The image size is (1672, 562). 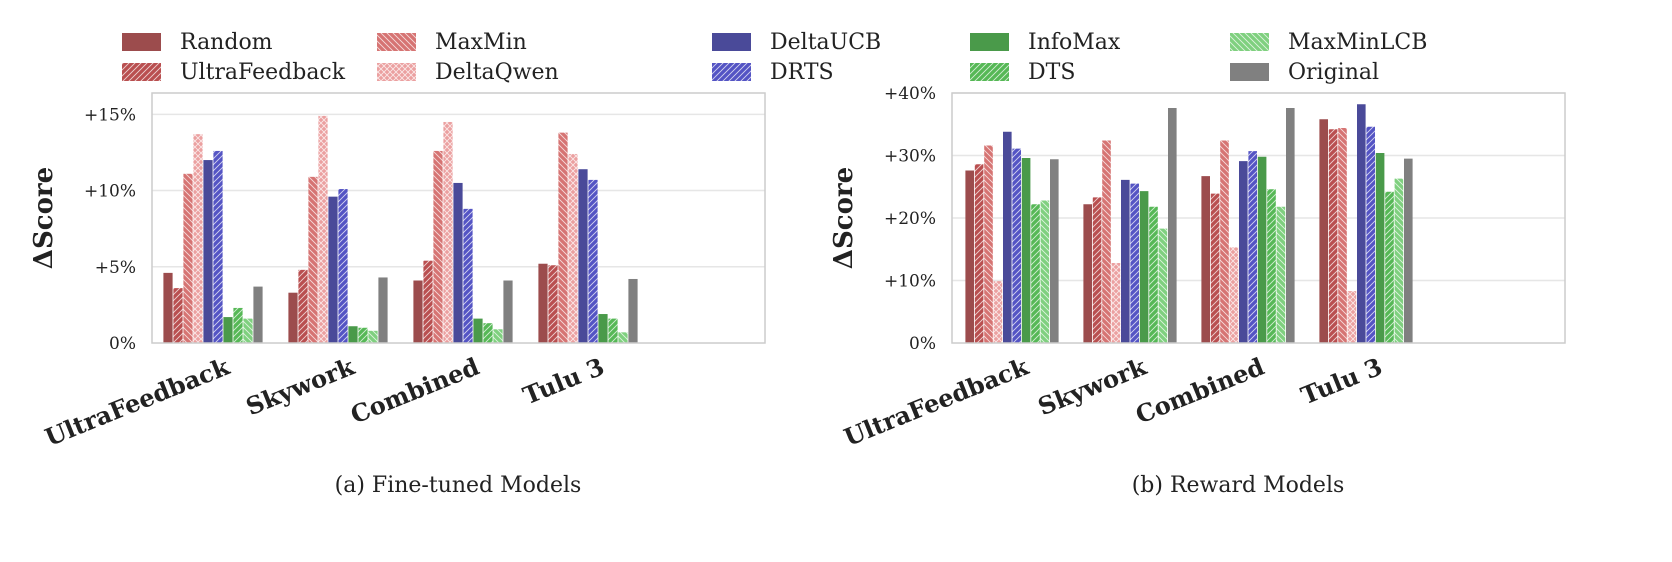 What do you see at coordinates (802, 72) in the screenshot?
I see `legend-label: DRTS` at bounding box center [802, 72].